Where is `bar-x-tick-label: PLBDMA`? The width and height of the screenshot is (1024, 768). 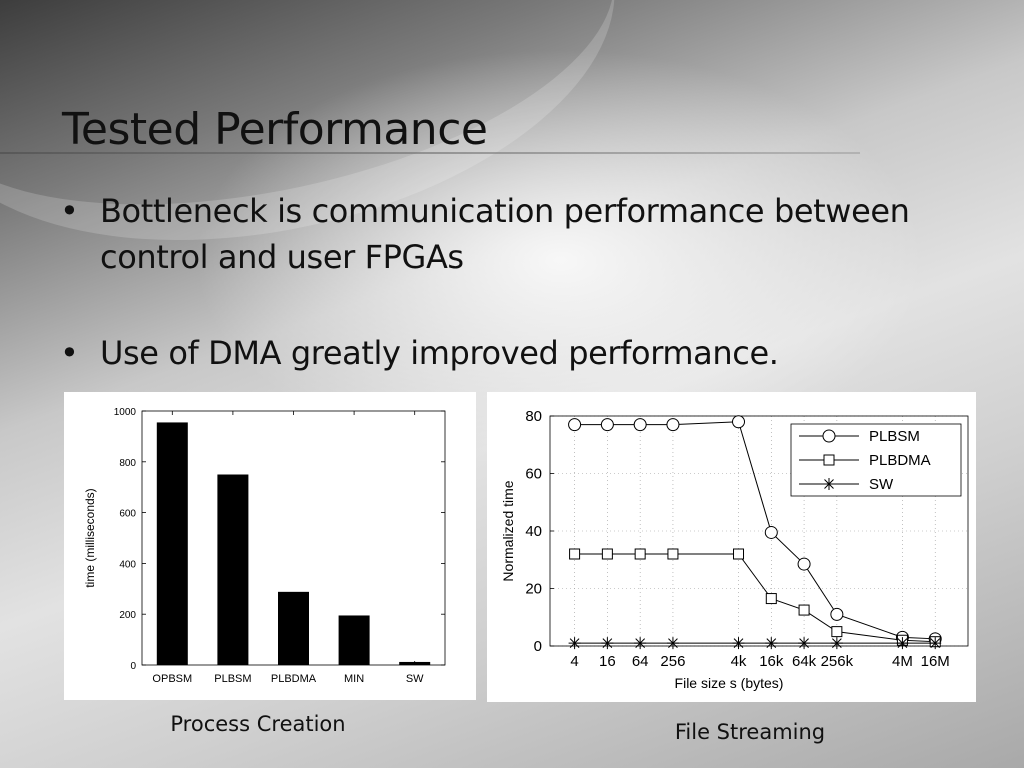
bar-x-tick-label: PLBDMA is located at coordinates (294, 679).